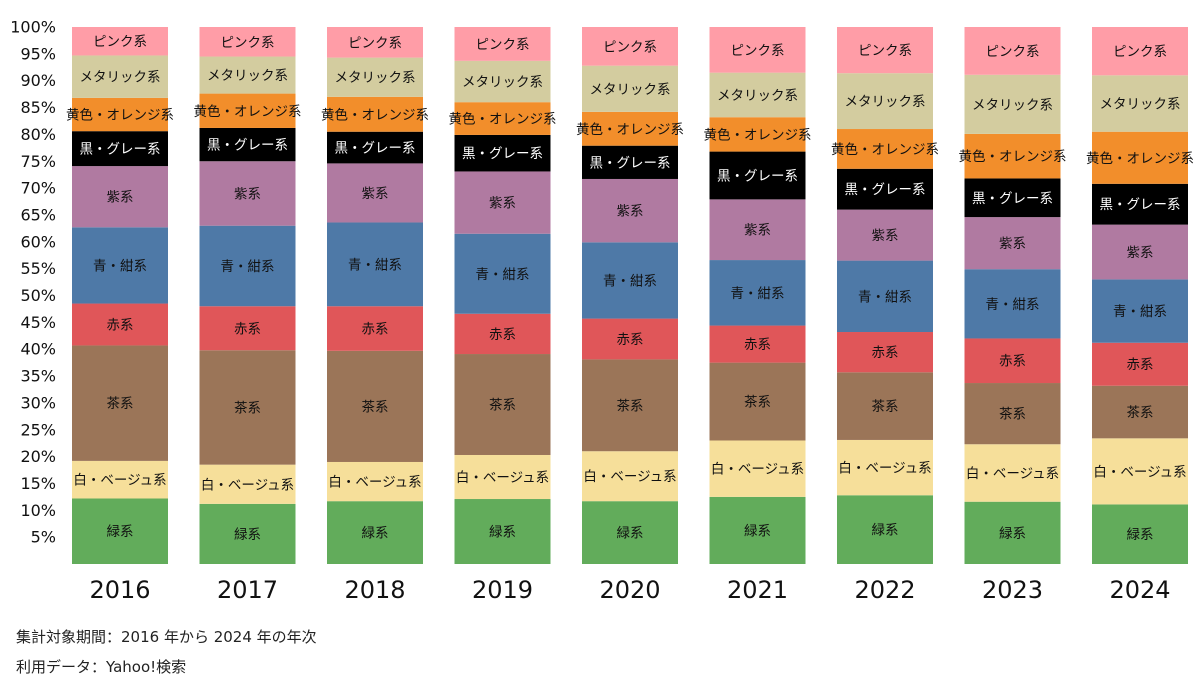 Image resolution: width=1201 pixels, height=689 pixels. What do you see at coordinates (374, 590) in the screenshot?
I see `x-tick-label: 2018` at bounding box center [374, 590].